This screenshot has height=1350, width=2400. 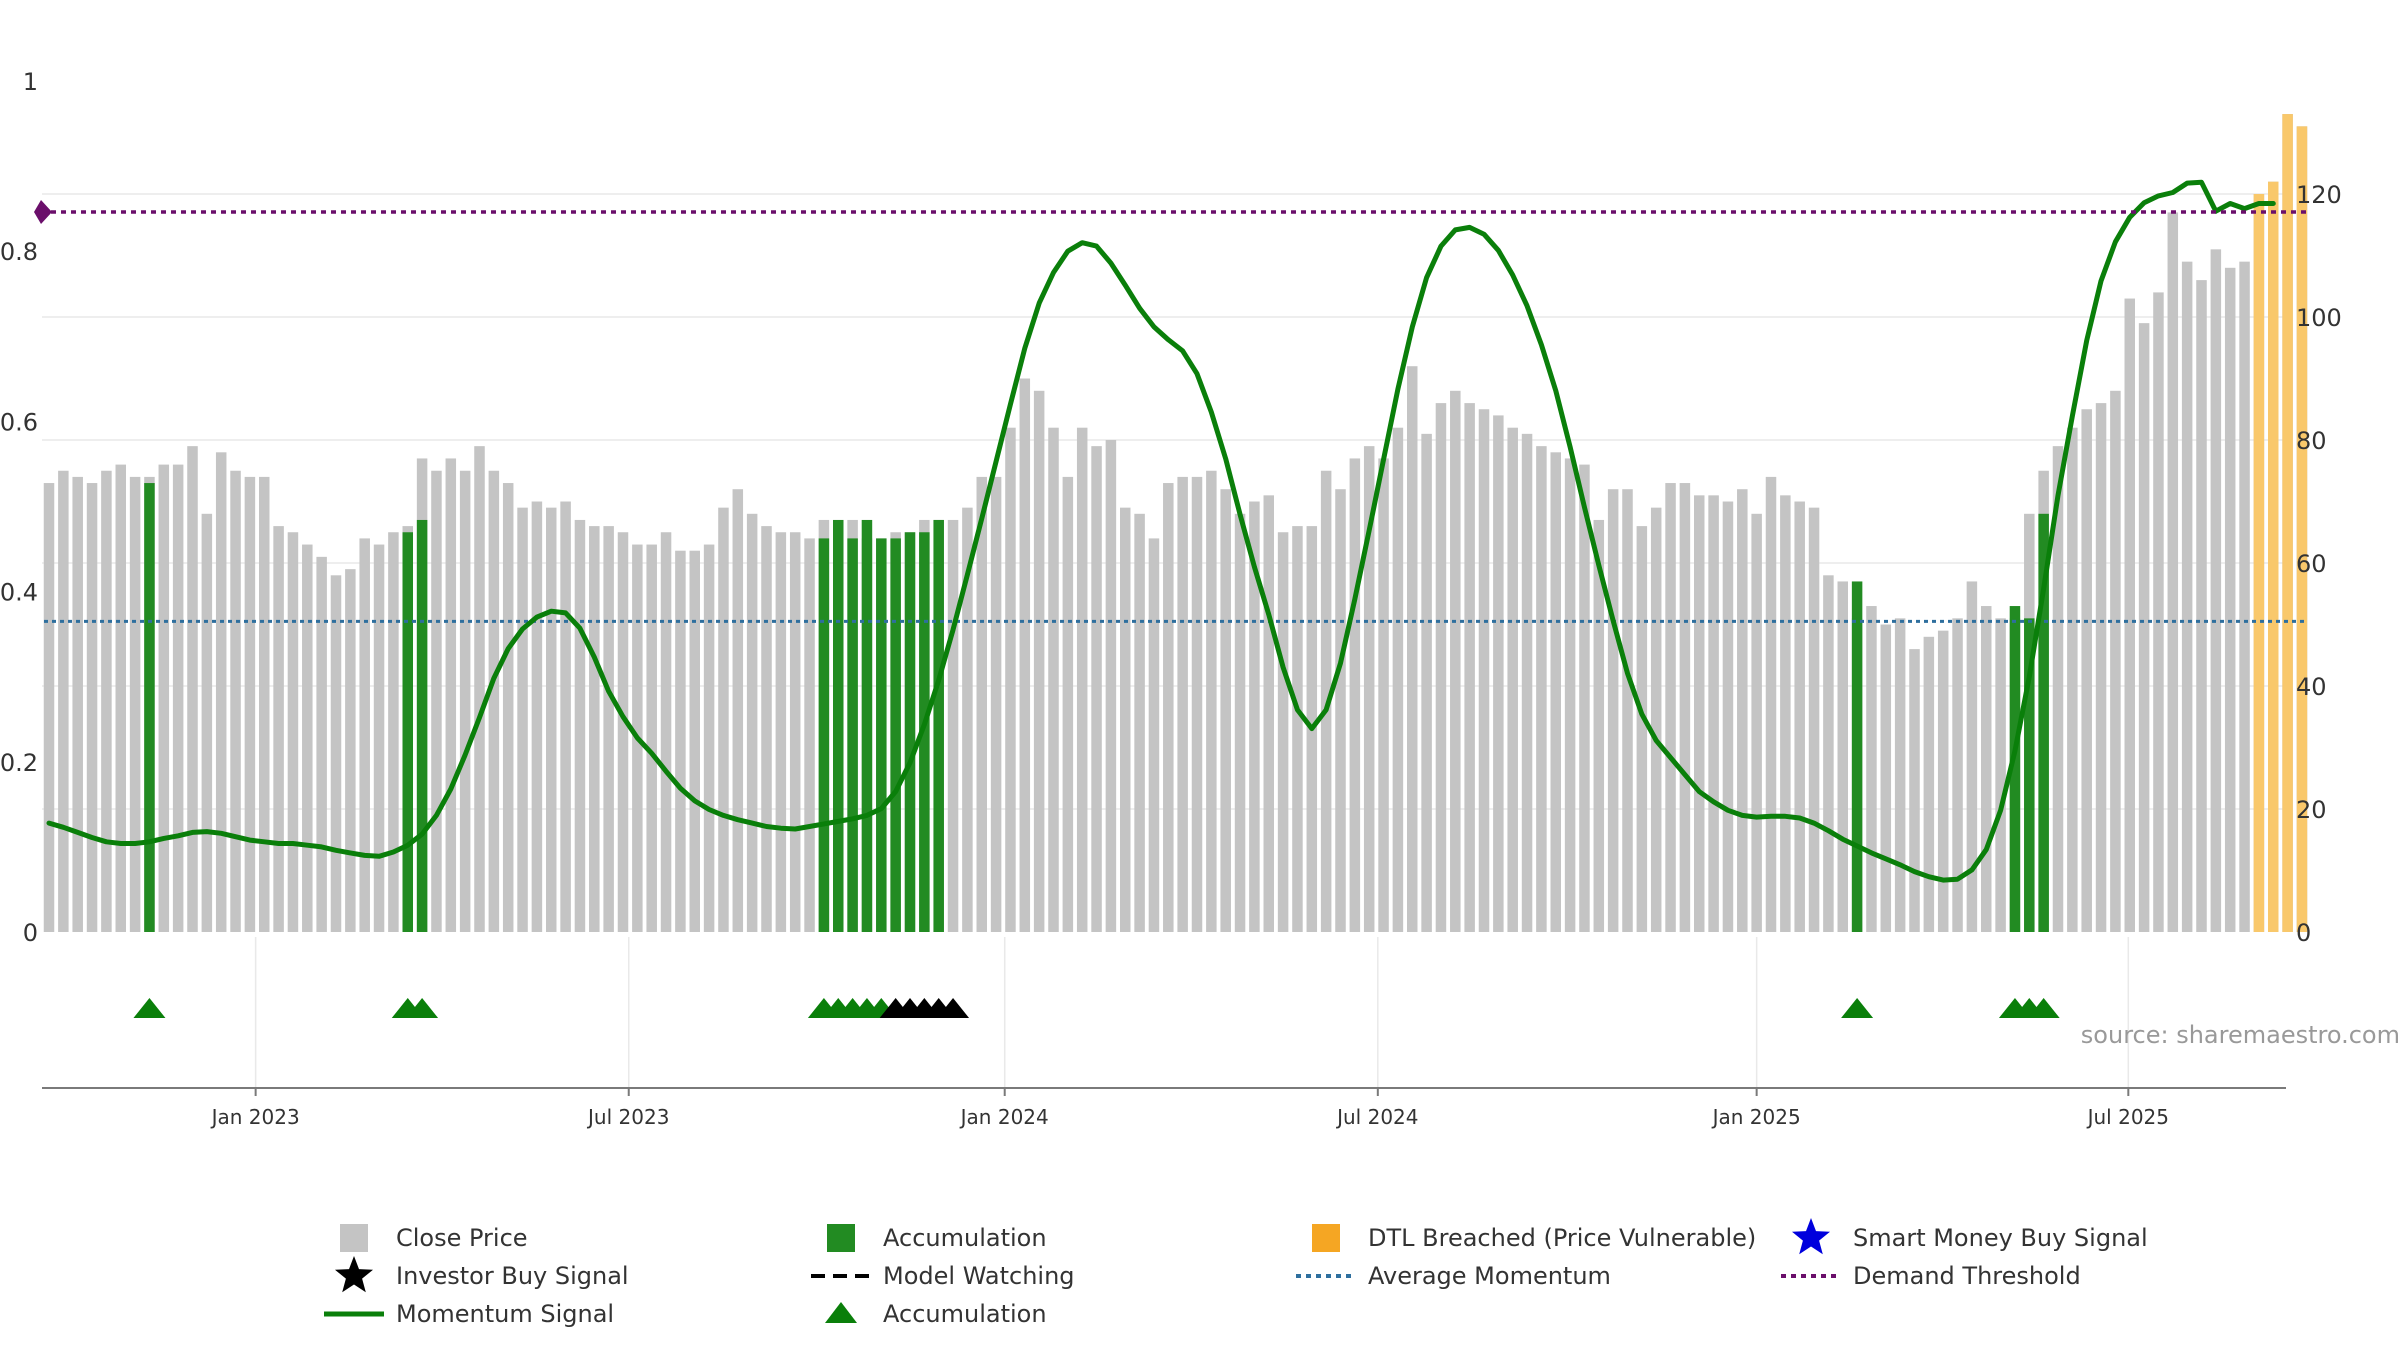 What do you see at coordinates (505, 1314) in the screenshot?
I see `legend-label-momentum-signal: Momentum Signal` at bounding box center [505, 1314].